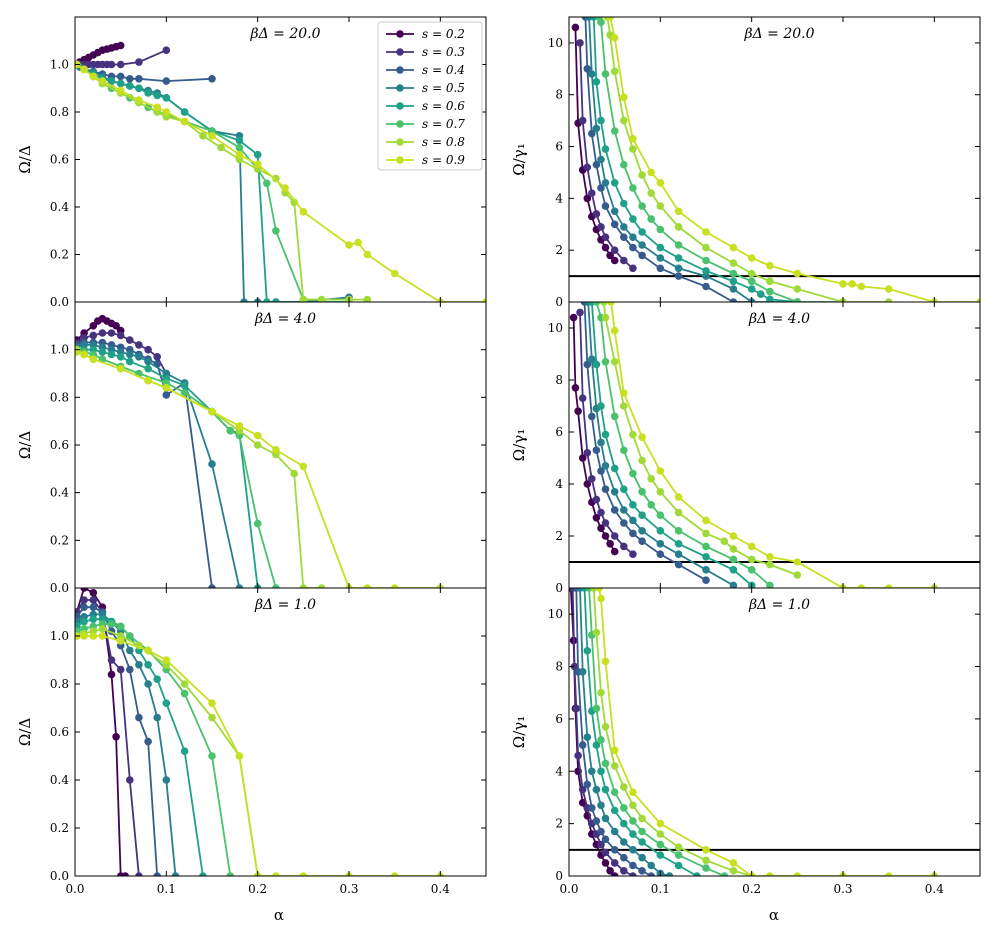  What do you see at coordinates (59, 828) in the screenshot?
I see `y-tick-label: 0.2` at bounding box center [59, 828].